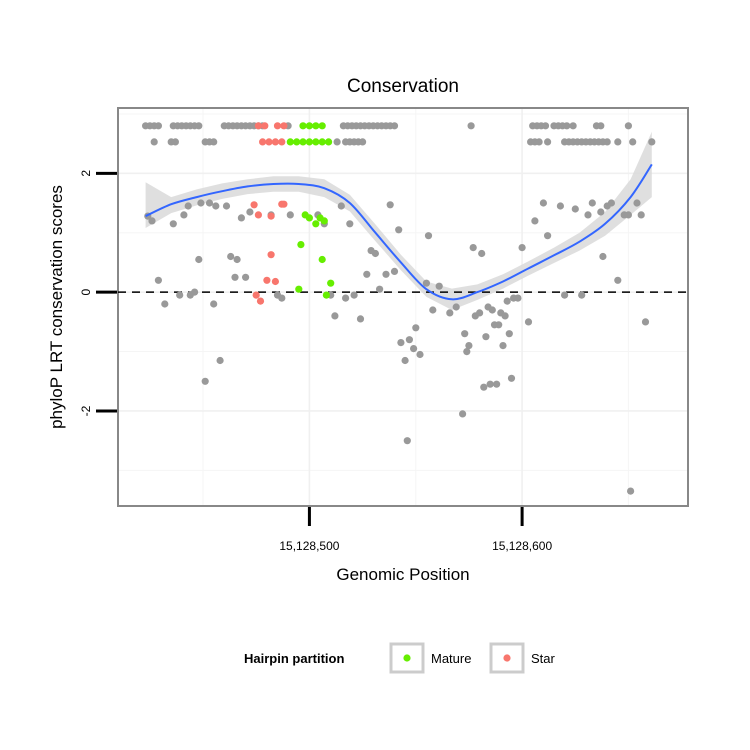 The height and width of the screenshot is (750, 750). I want to click on legend-label-mature: Mature, so click(451, 658).